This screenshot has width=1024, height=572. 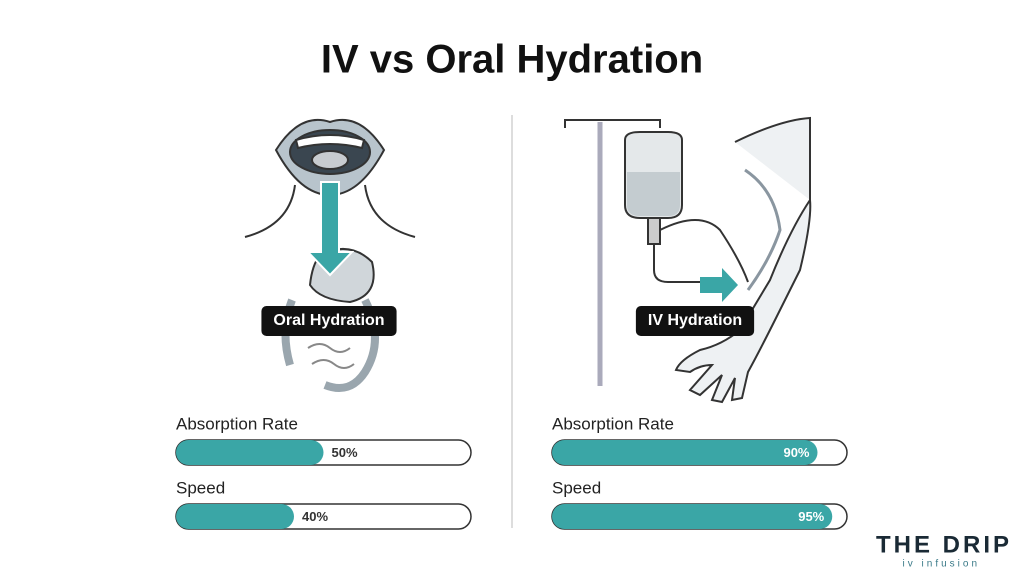 I want to click on value-label: 40%, so click(x=315, y=516).